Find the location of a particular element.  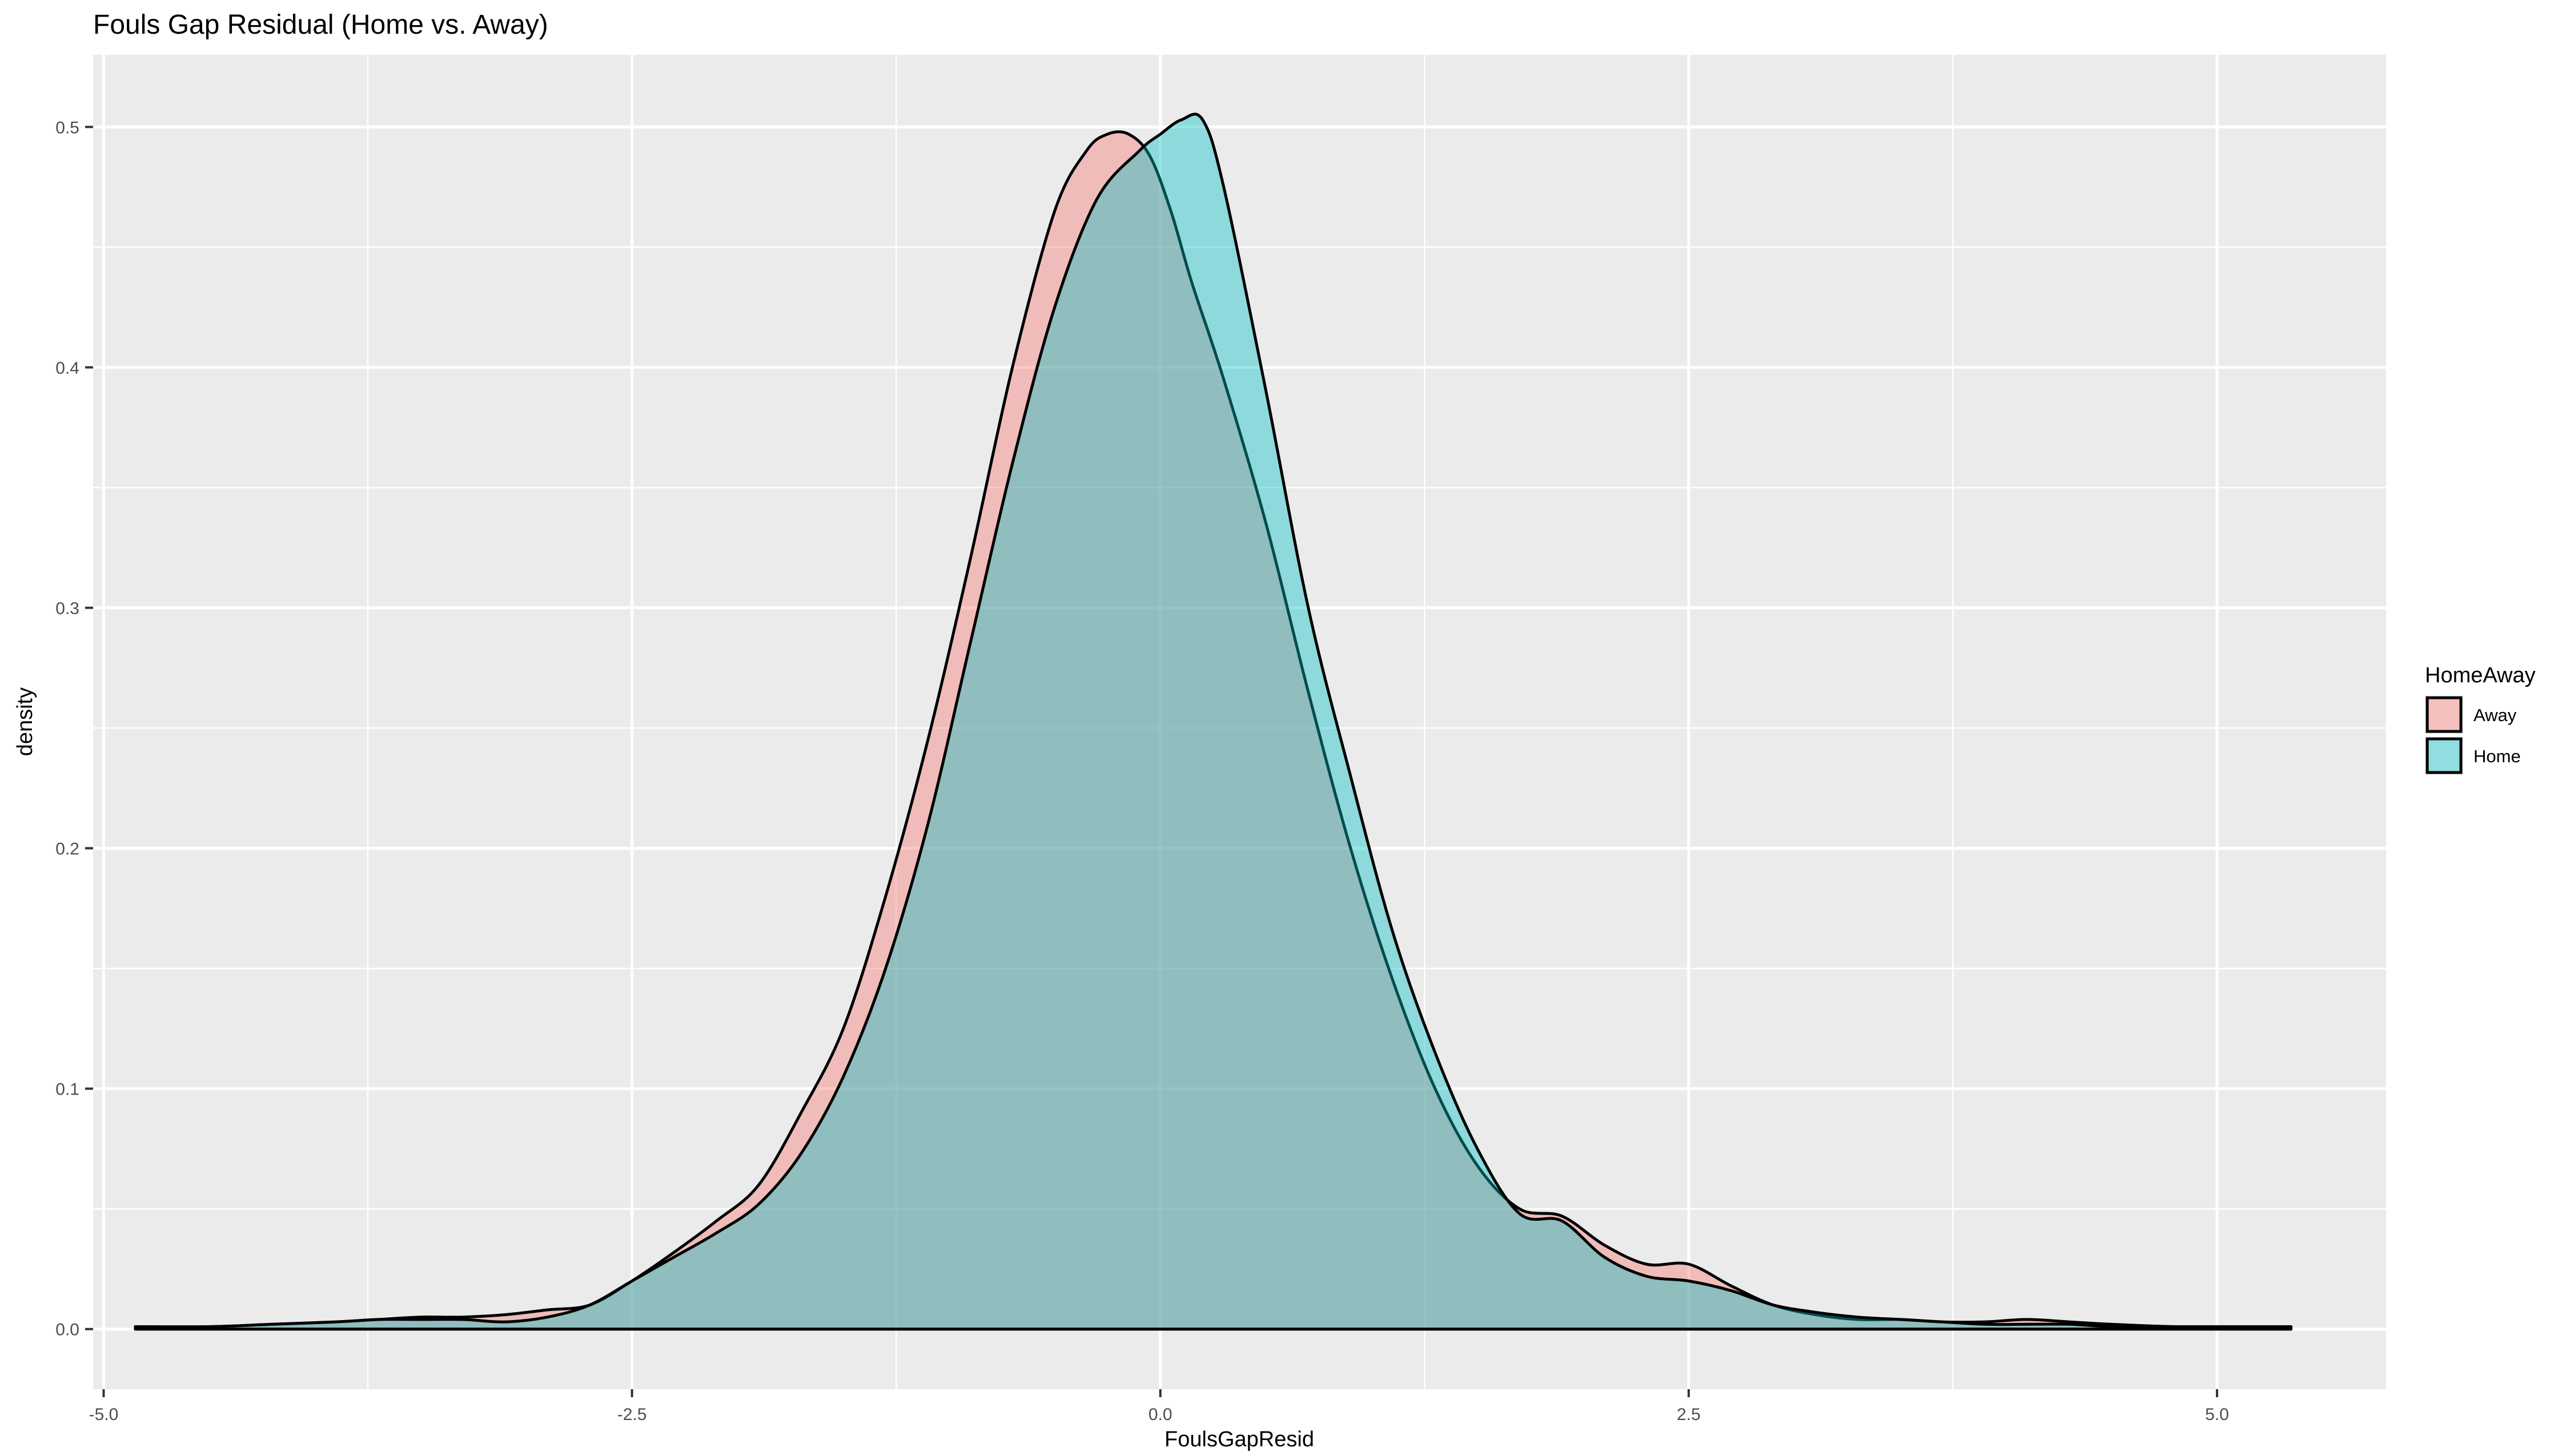

x-axis-title: FoulsGapResid is located at coordinates (1239, 1439).